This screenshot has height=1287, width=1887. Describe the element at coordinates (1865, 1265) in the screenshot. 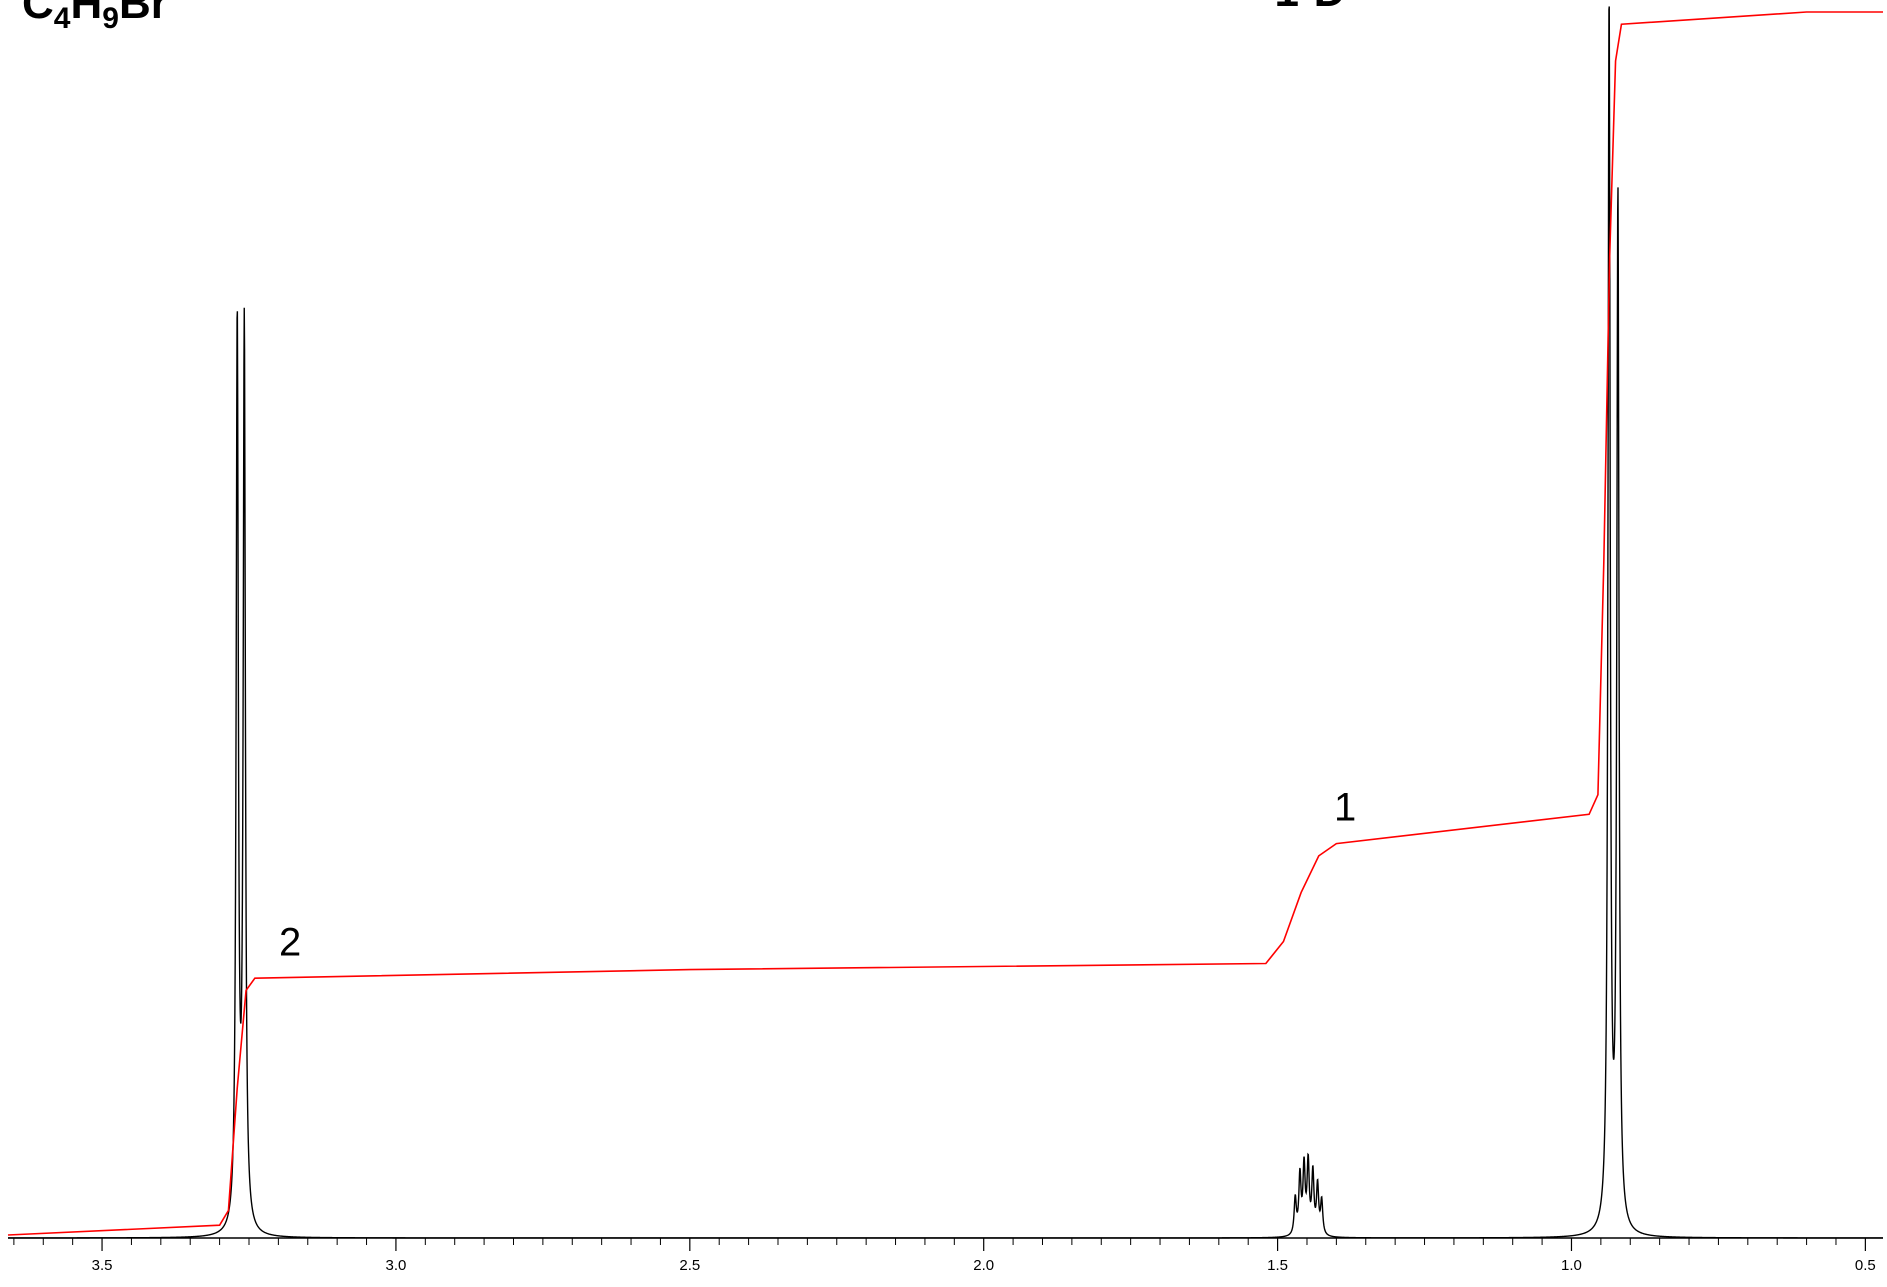

I see `x-tick-label: 0.5` at that location.